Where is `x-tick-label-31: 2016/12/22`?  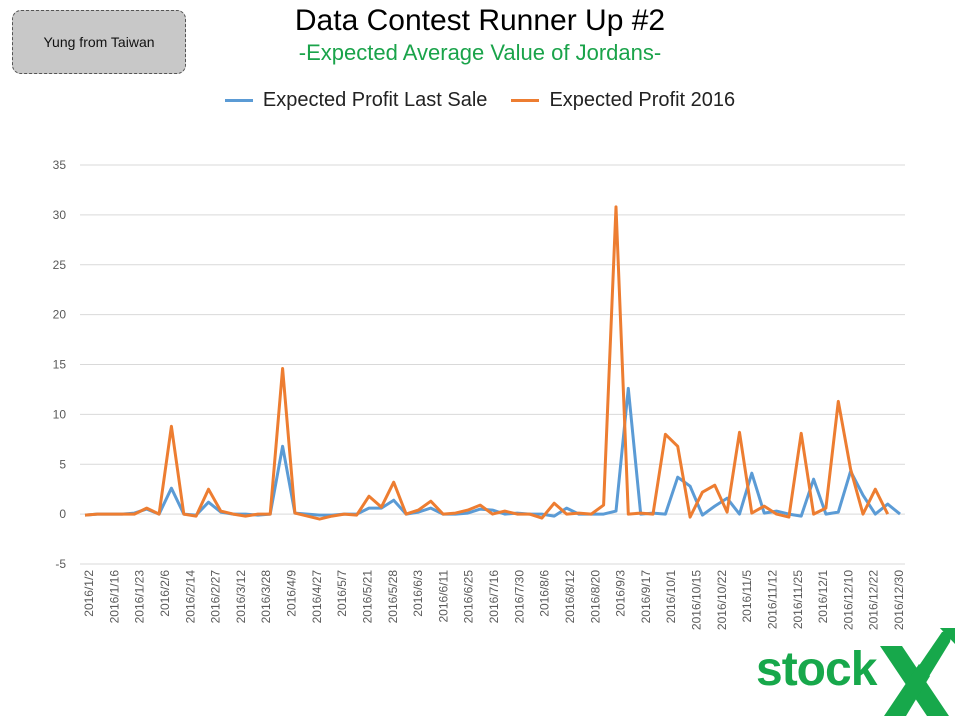
x-tick-label-31: 2016/12/22 is located at coordinates (874, 600).